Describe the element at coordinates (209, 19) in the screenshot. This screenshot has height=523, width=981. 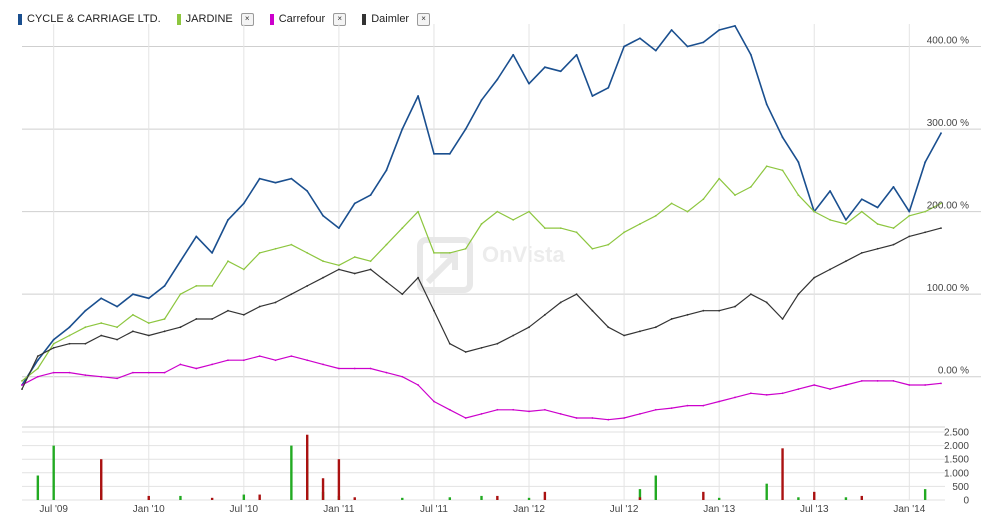
I see `legend-label: JARDINE` at that location.